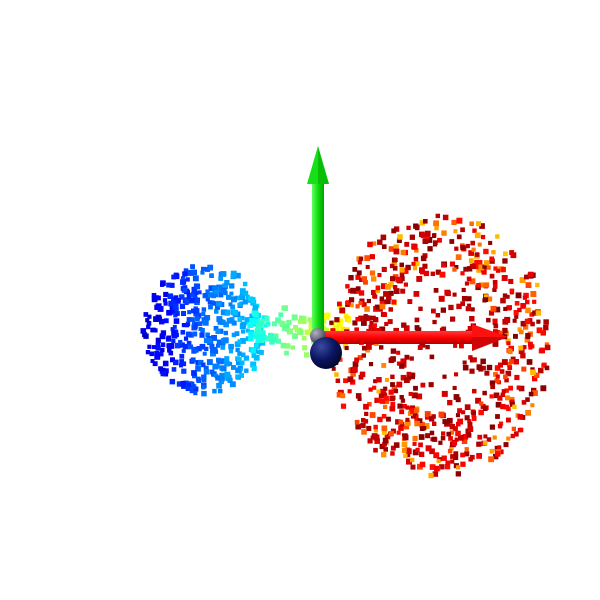 The width and height of the screenshot is (600, 600). I want to click on origin-sphere-navy, so click(326, 353).